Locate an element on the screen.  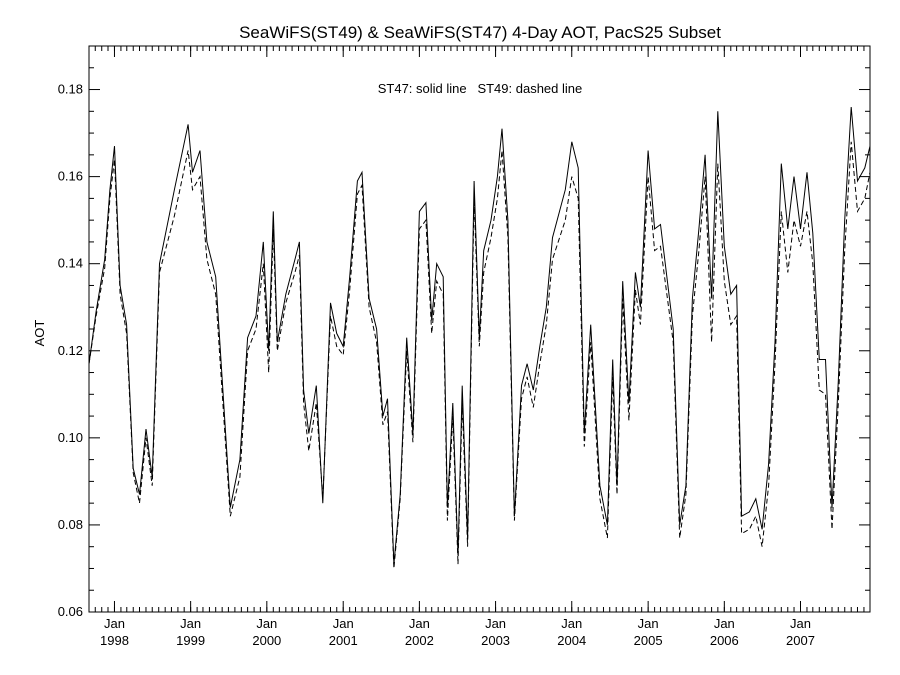
x-tick-year-label: 2001 is located at coordinates (343, 640).